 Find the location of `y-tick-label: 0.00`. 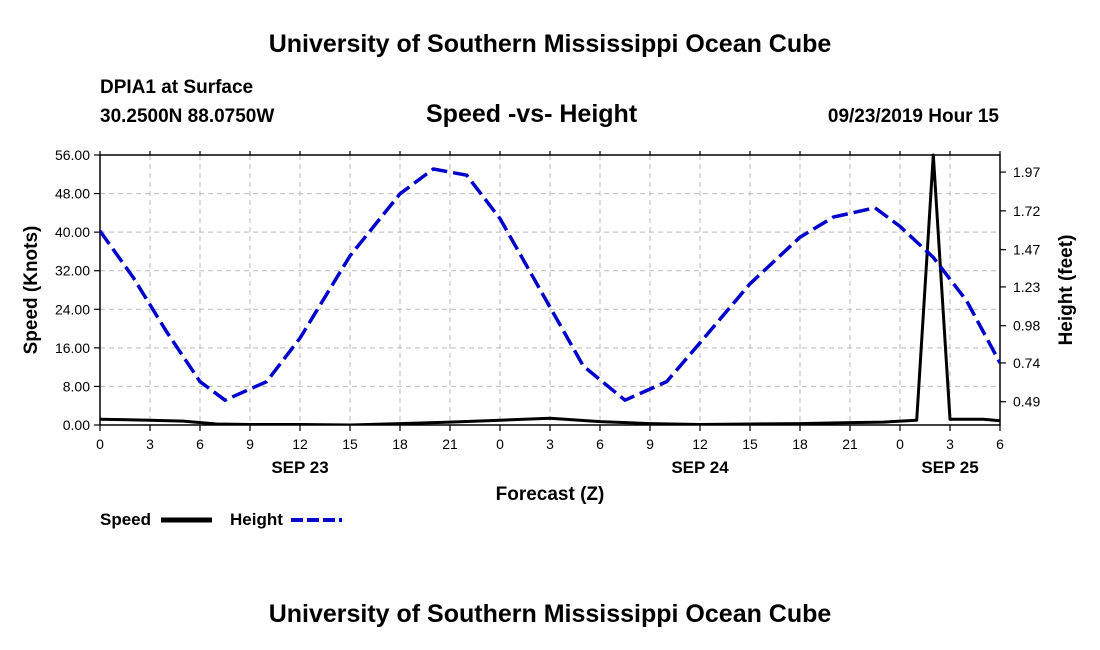

y-tick-label: 0.00 is located at coordinates (76, 425).